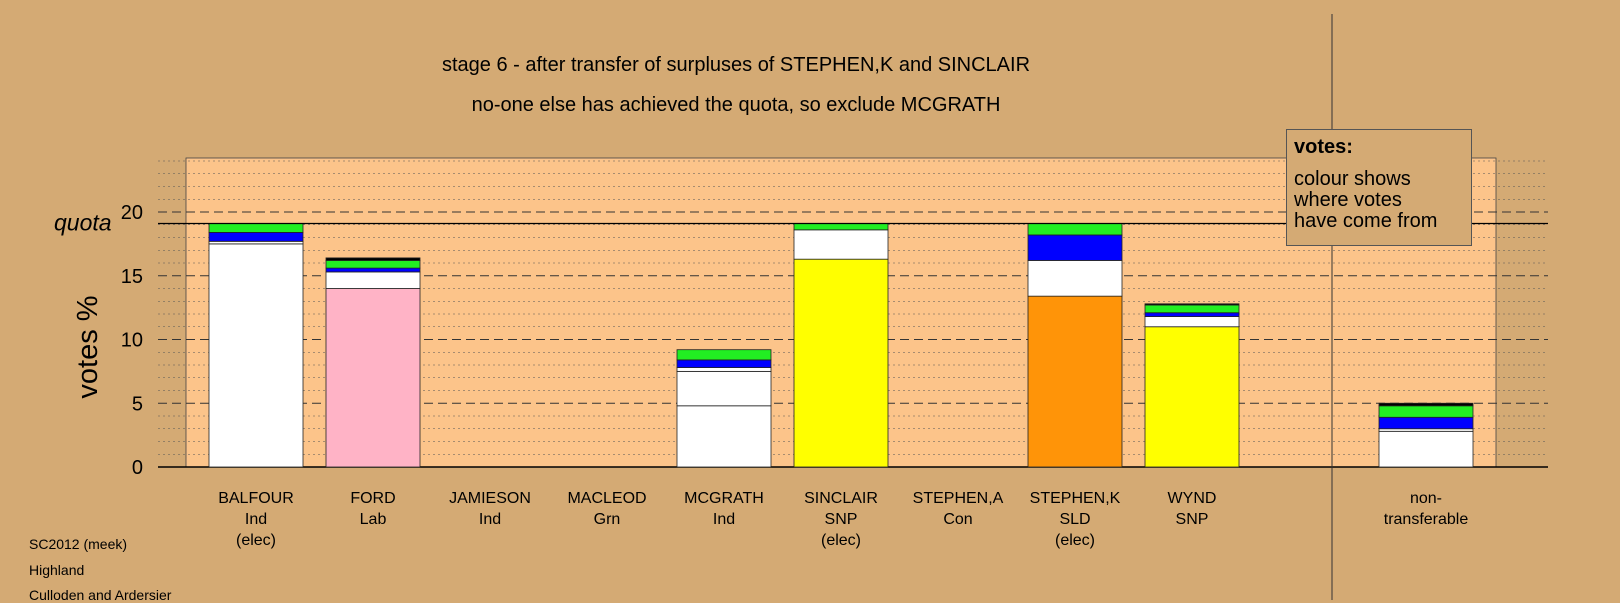 This screenshot has width=1620, height=603. What do you see at coordinates (1426, 498) in the screenshot?
I see `category-label: non-` at bounding box center [1426, 498].